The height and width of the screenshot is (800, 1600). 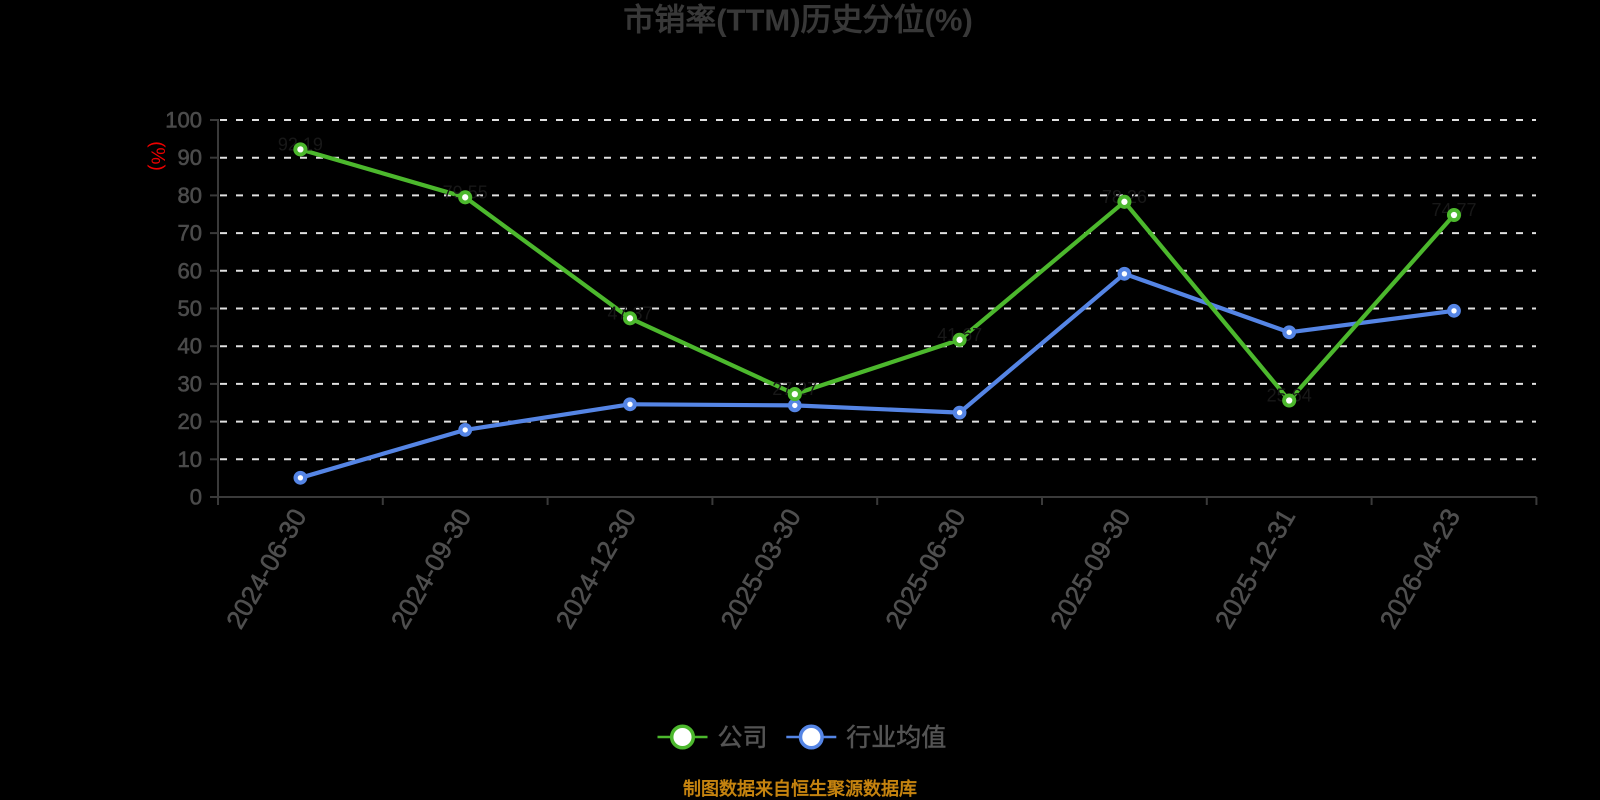 What do you see at coordinates (183, 120) in the screenshot?
I see `svg-text: 100` at bounding box center [183, 120].